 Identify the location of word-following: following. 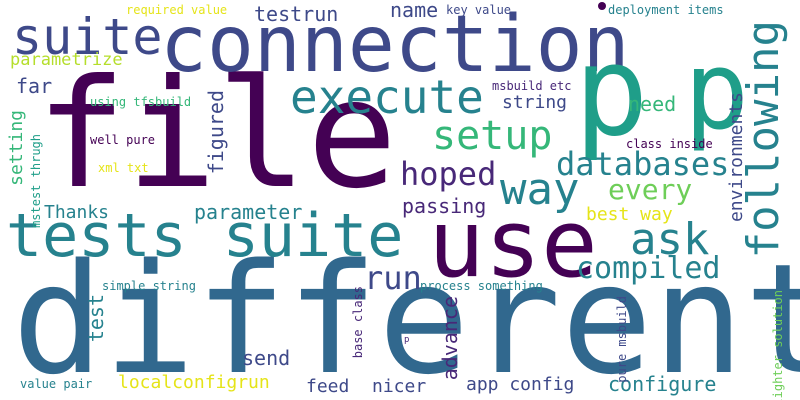
(764, 139).